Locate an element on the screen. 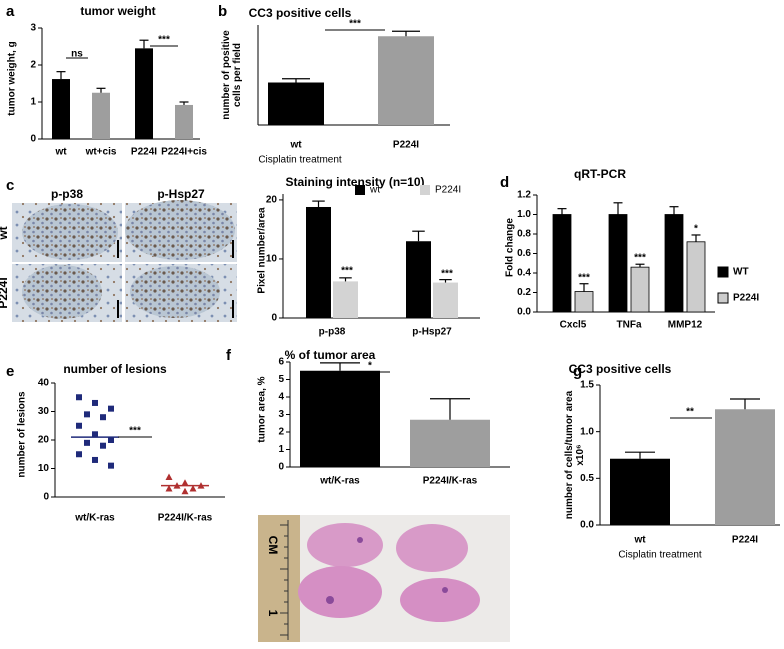  chart-title: % of tumor area is located at coordinates (330, 355).